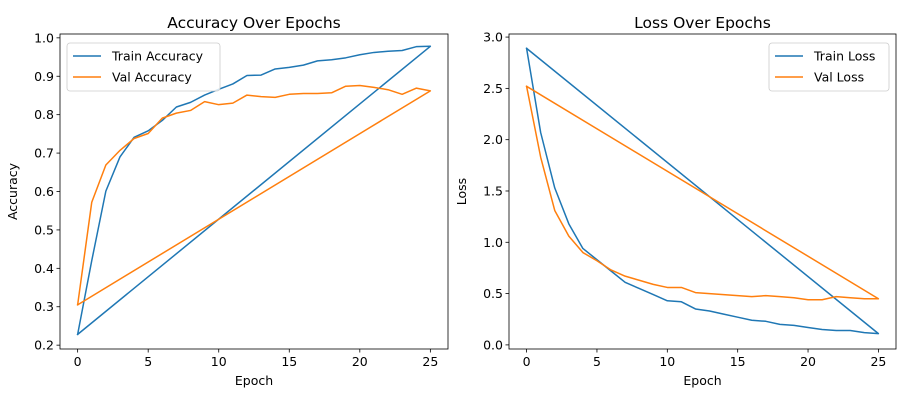  What do you see at coordinates (44, 306) in the screenshot?
I see `y-tick-label: 0.3` at bounding box center [44, 306].